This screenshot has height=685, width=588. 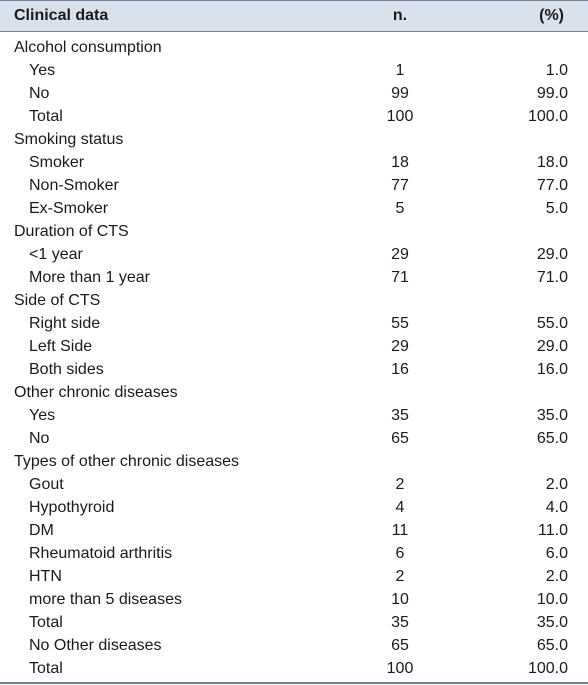 I want to click on row-count: 55, so click(x=400, y=323).